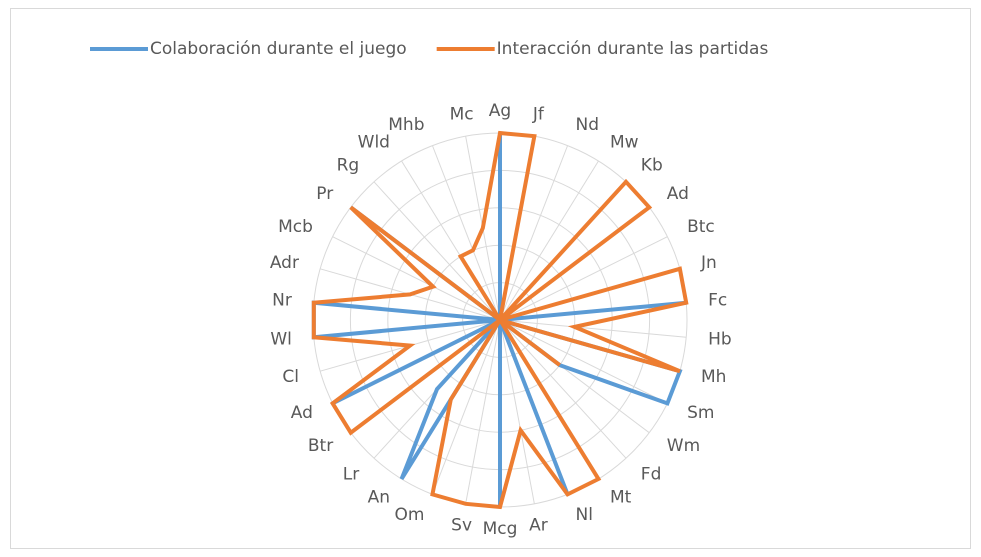 This screenshot has width=981, height=557. What do you see at coordinates (633, 49) in the screenshot?
I see `legend-label: Interacción durante las partidas` at bounding box center [633, 49].